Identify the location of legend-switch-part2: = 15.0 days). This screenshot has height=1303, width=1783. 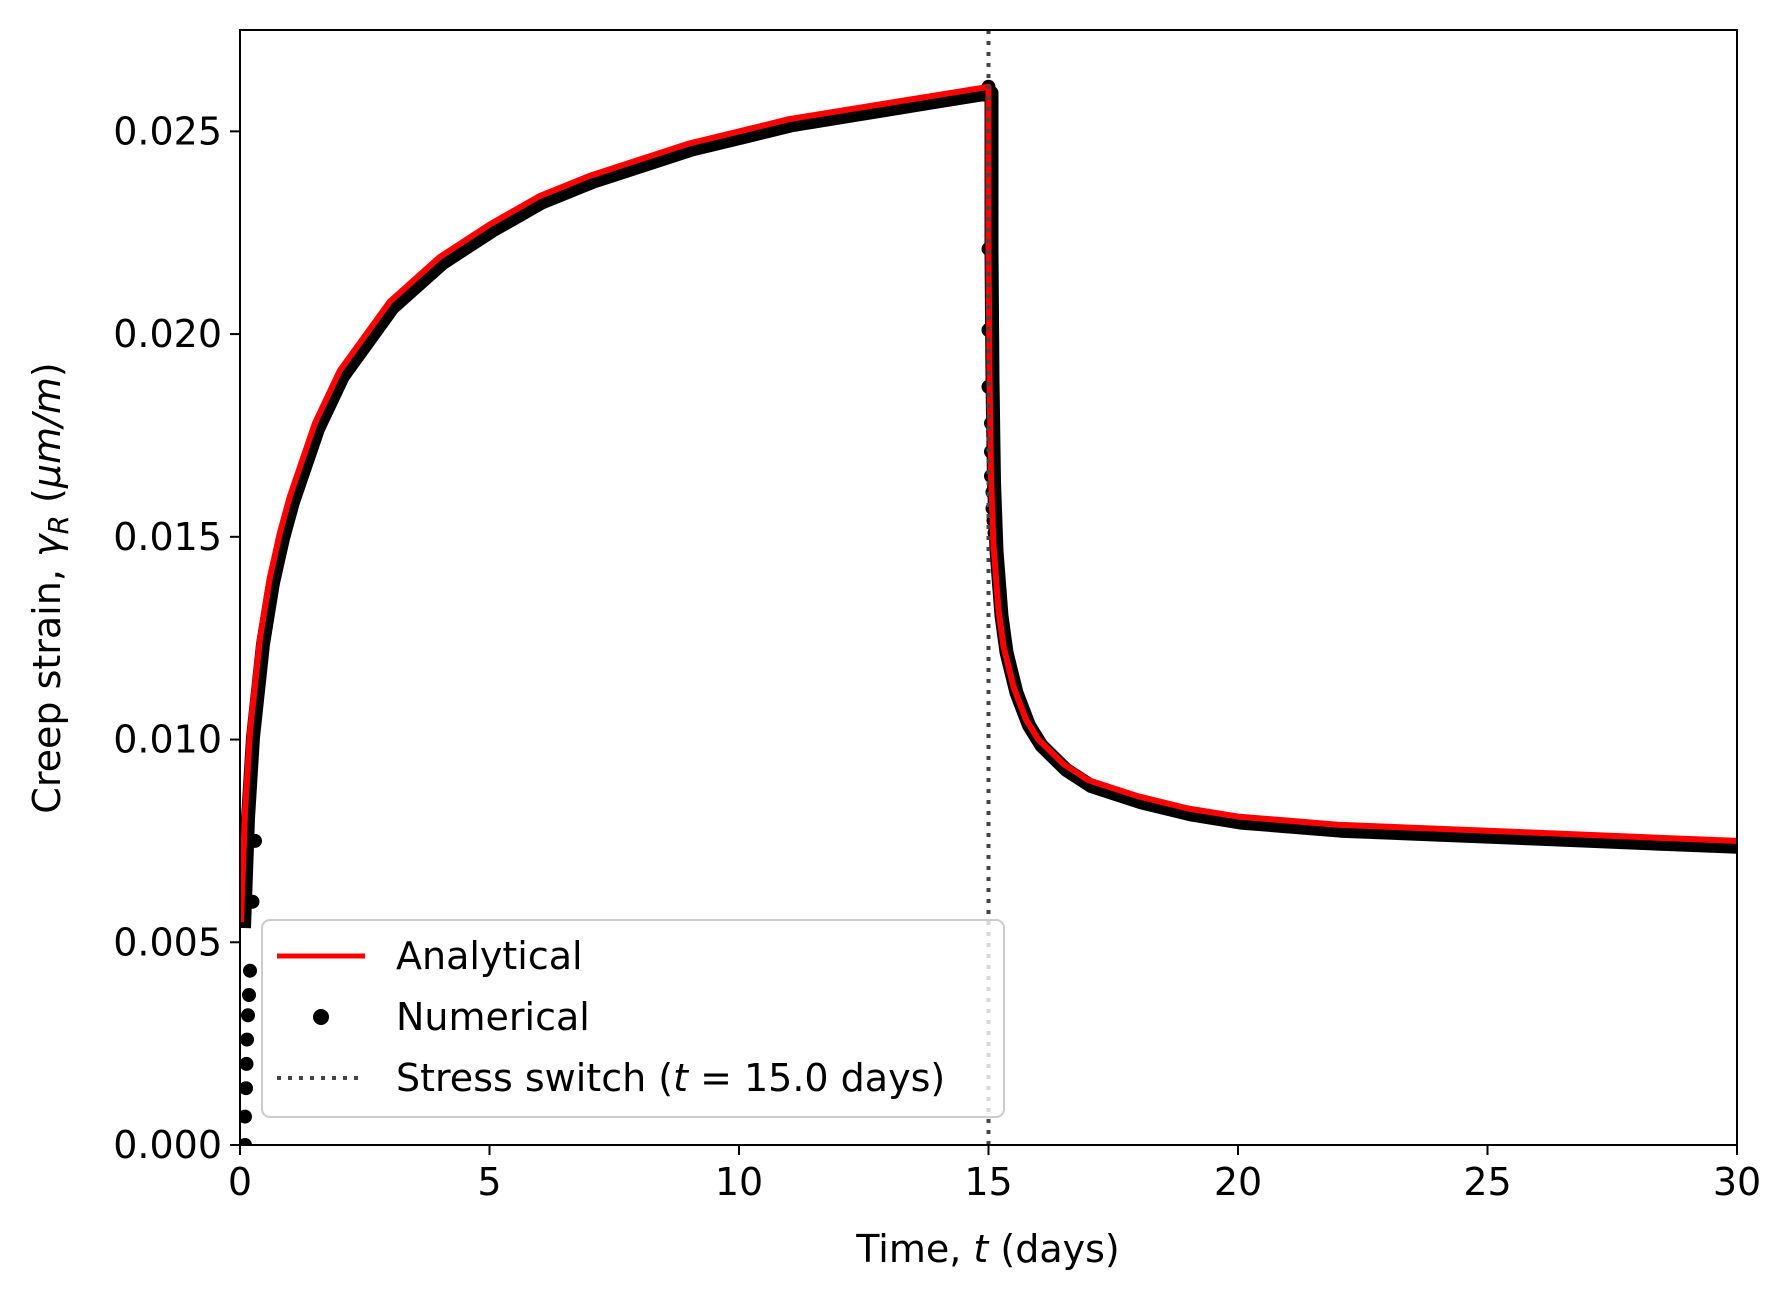
(816, 1078).